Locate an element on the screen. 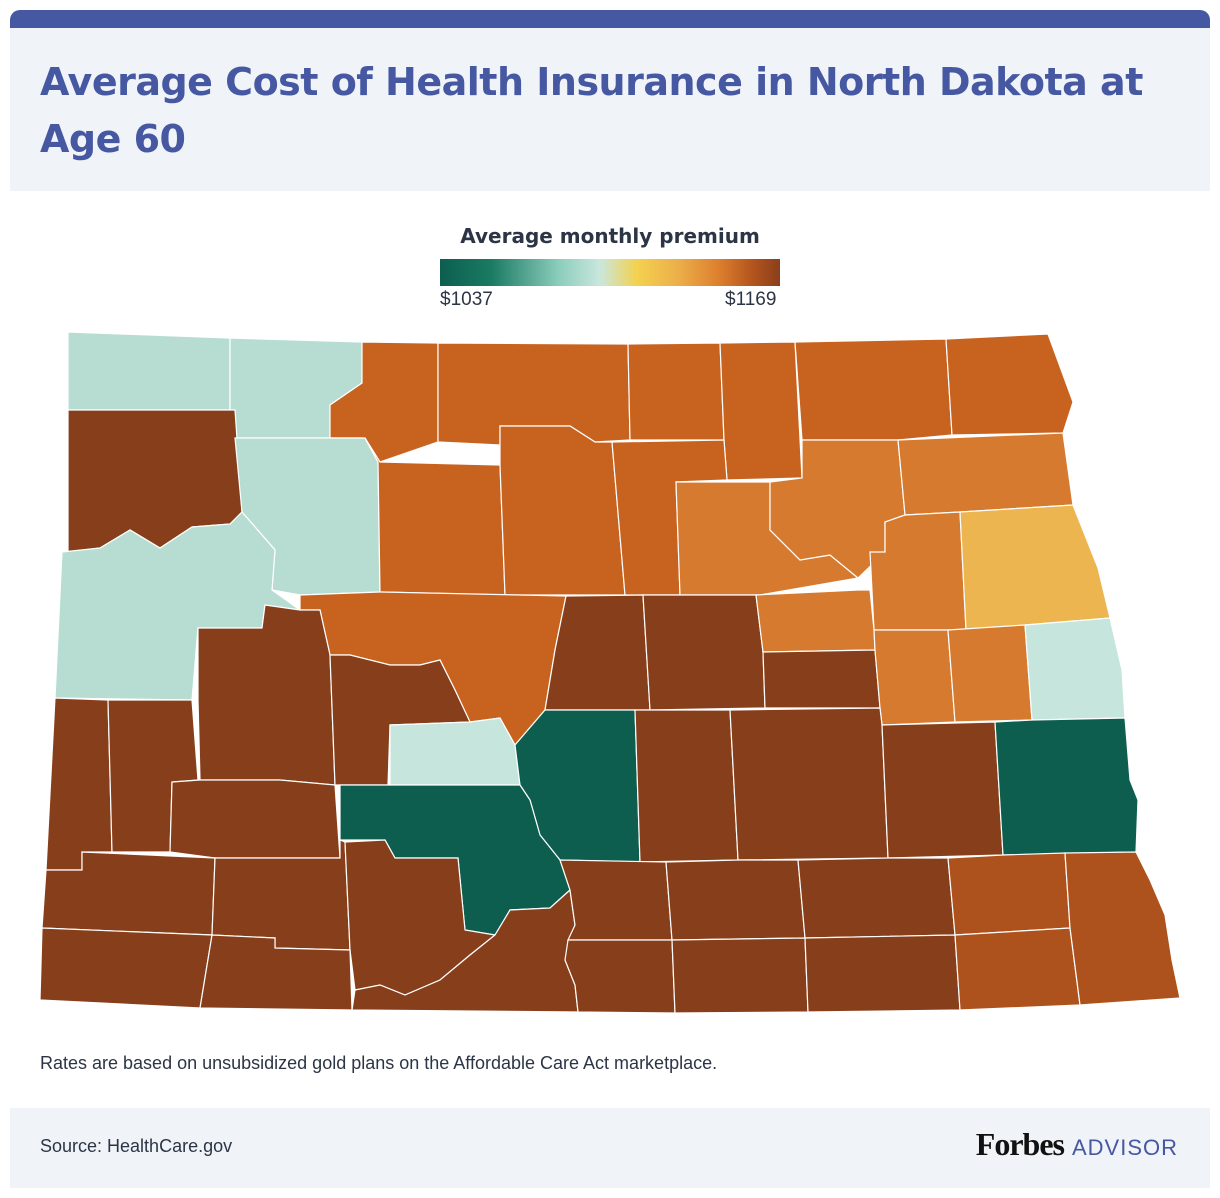 The height and width of the screenshot is (1198, 1220). legend-min-label: $1037 is located at coordinates (466, 299).